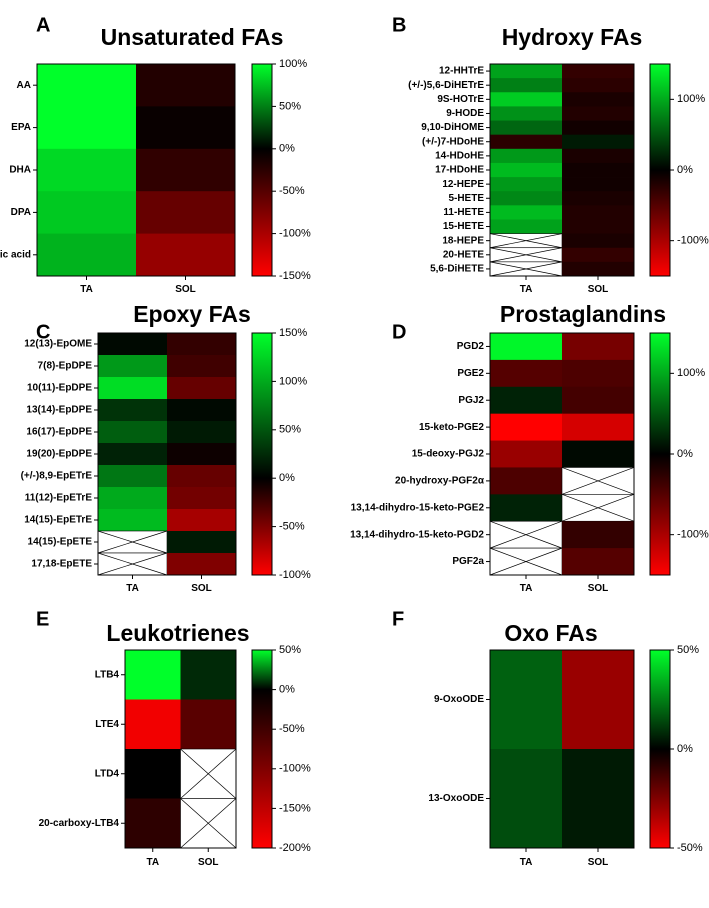 The image size is (709, 908). I want to click on heatmap-cell-14-15-epete-ta-missing, so click(132, 542).